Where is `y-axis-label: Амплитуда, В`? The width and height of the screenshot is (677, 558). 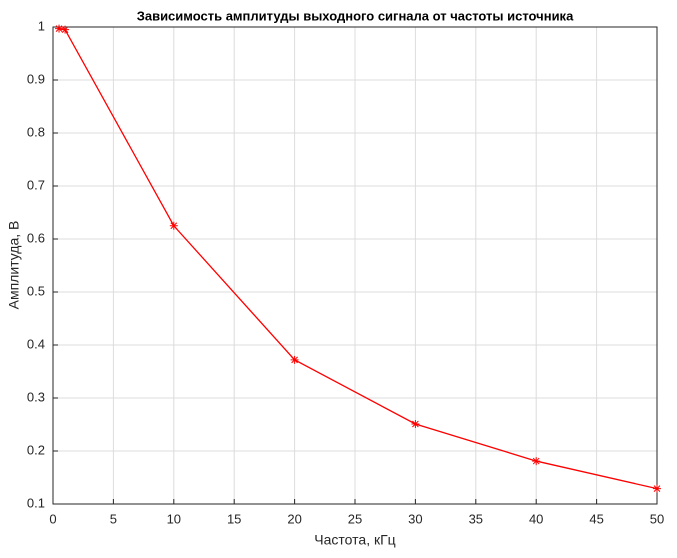 y-axis-label: Амплитуда, В is located at coordinates (14, 265).